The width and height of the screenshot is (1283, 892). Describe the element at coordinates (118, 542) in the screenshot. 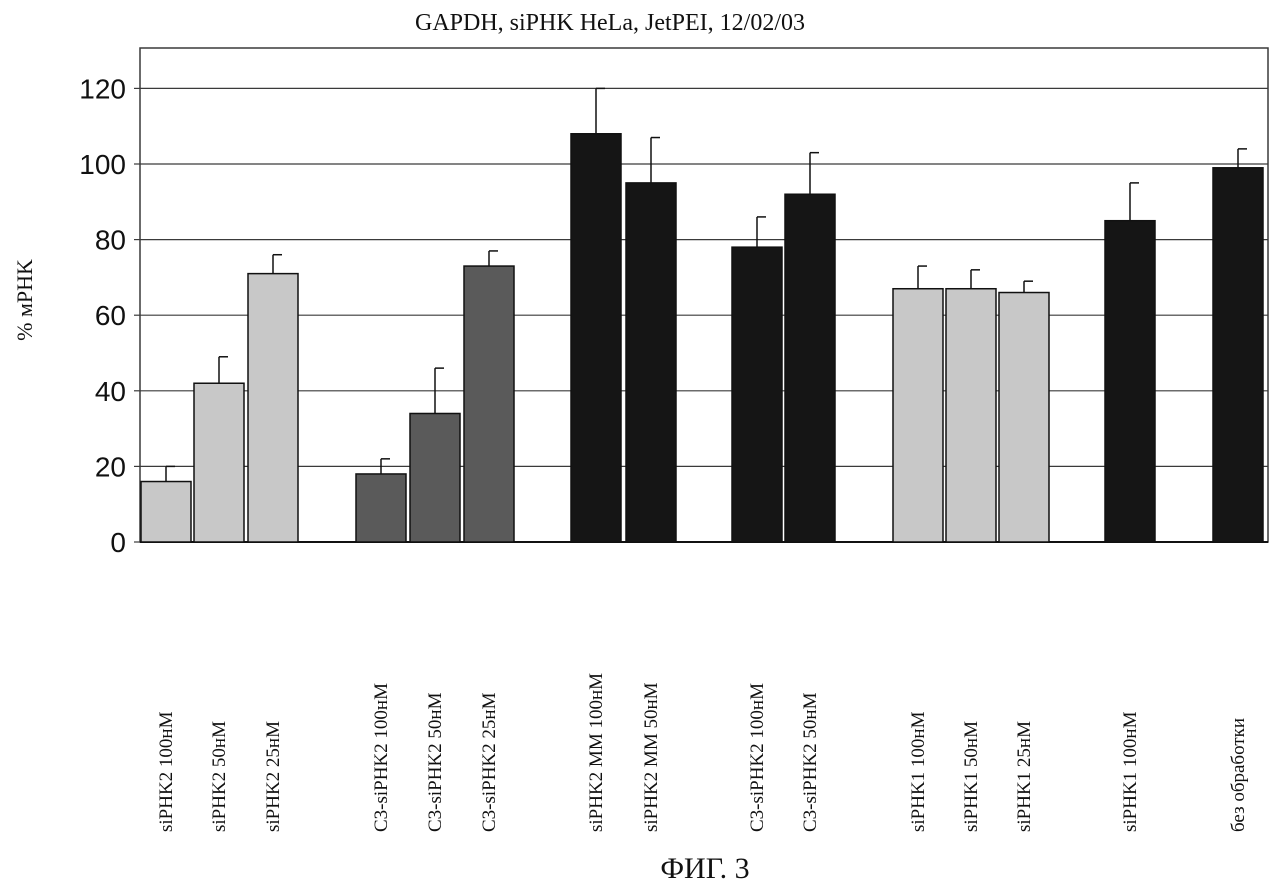

I see `y-tick-label: 0` at that location.